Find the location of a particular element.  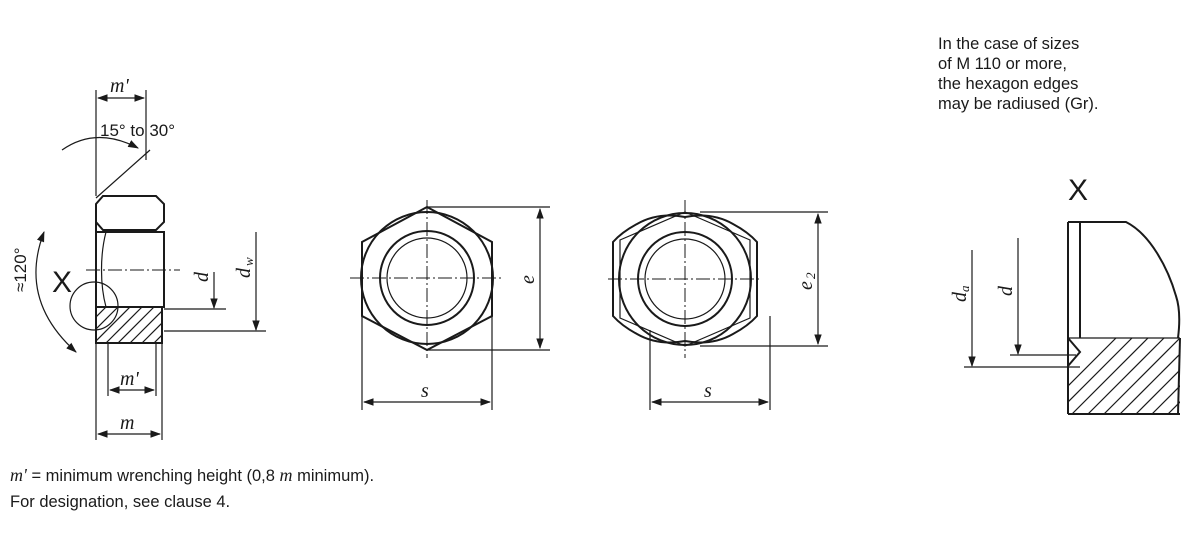

label-angle-top: 15° to 30° is located at coordinates (137, 130).